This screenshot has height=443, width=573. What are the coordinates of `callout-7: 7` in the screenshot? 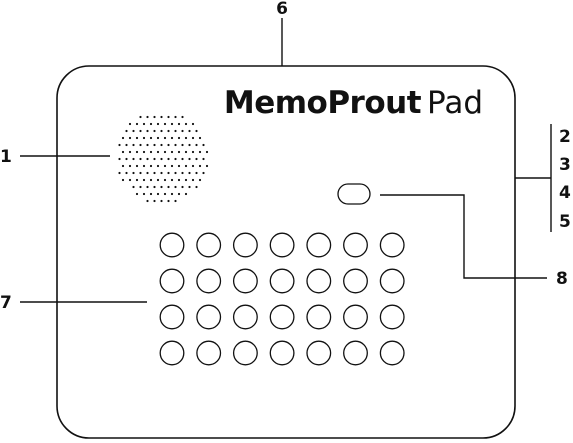 It's located at (6, 303).